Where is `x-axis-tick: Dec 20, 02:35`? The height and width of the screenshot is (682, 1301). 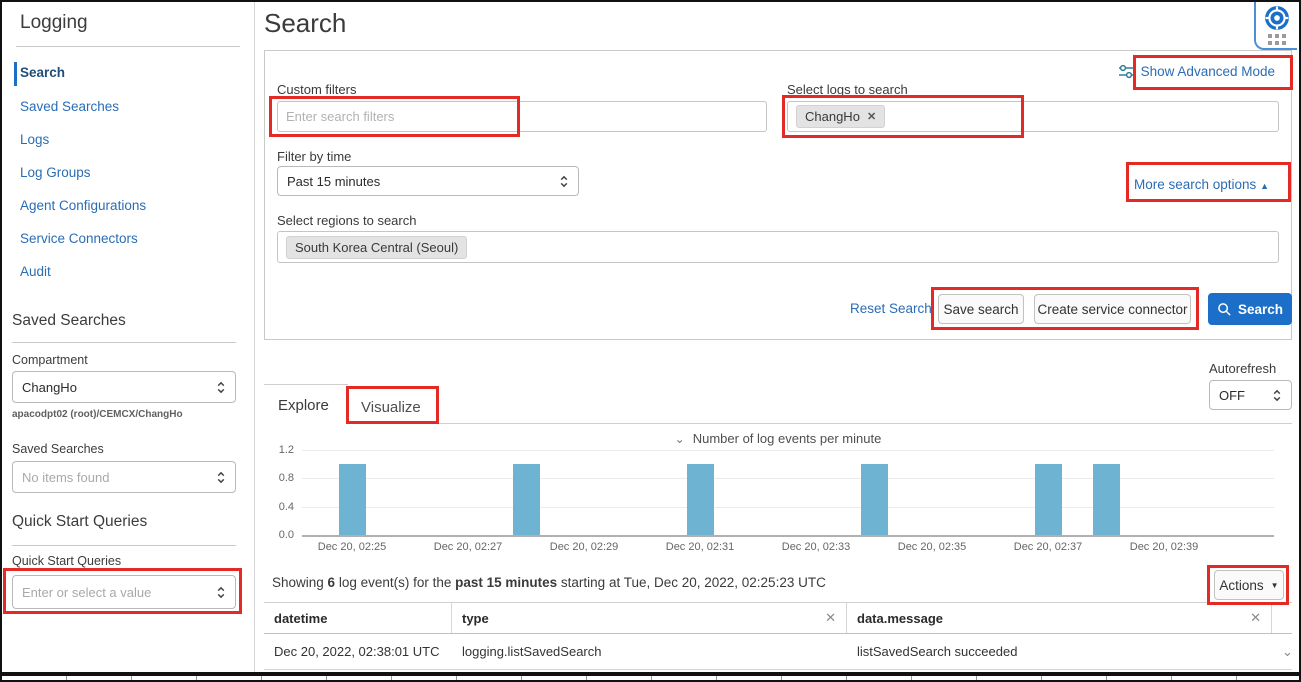
x-axis-tick: Dec 20, 02:35 is located at coordinates (932, 547).